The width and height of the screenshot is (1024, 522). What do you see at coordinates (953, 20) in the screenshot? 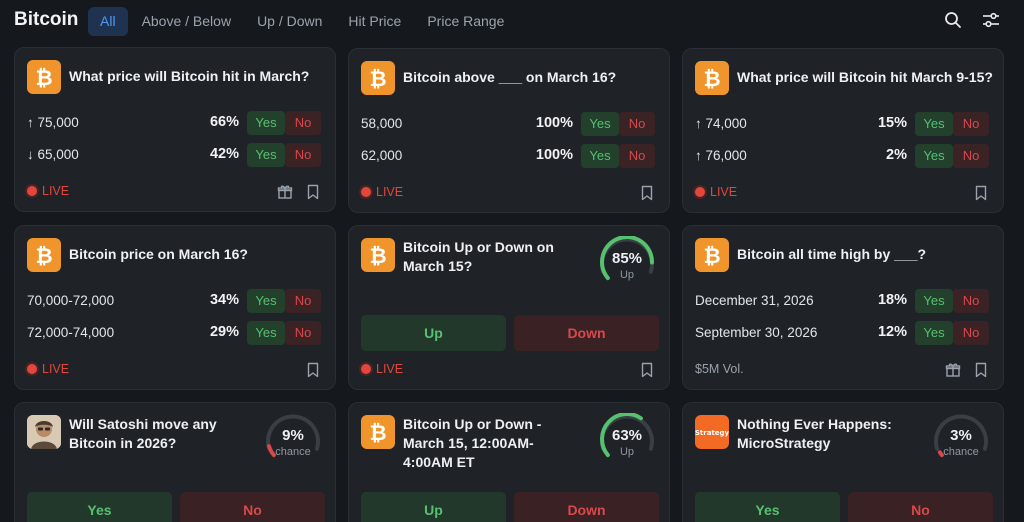
I see `search-icon` at bounding box center [953, 20].